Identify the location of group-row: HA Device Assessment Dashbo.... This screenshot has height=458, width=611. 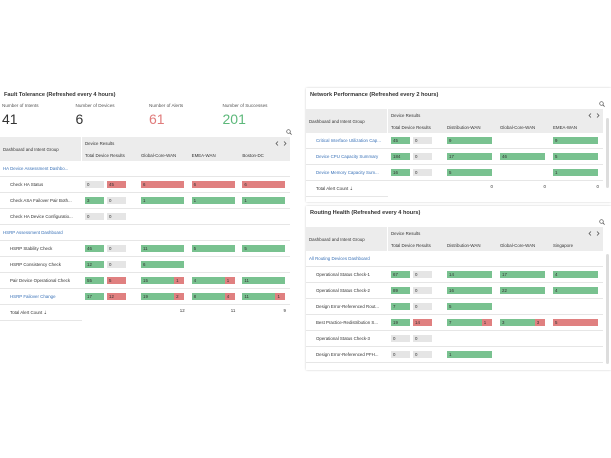
(145, 169).